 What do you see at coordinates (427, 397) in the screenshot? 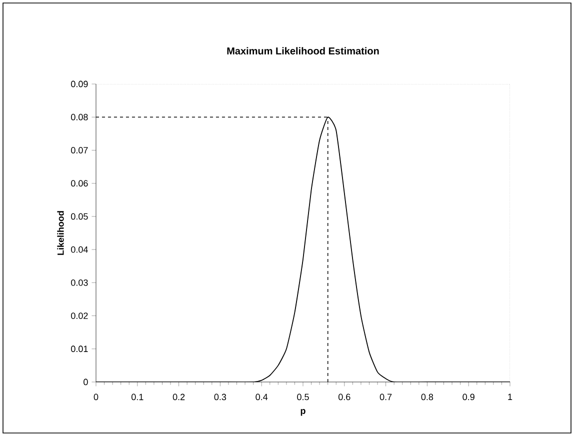
I see `x-tick-label: 0.8` at bounding box center [427, 397].